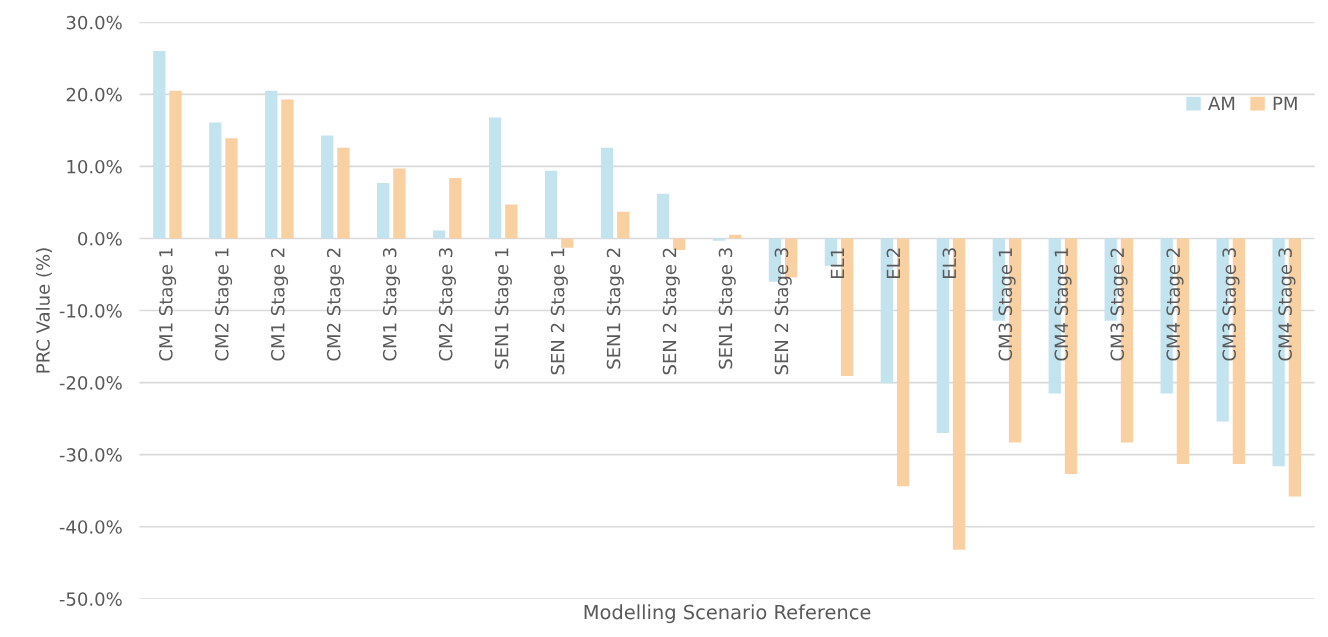 The height and width of the screenshot is (637, 1328). I want to click on x-tick-label: EL2, so click(893, 263).